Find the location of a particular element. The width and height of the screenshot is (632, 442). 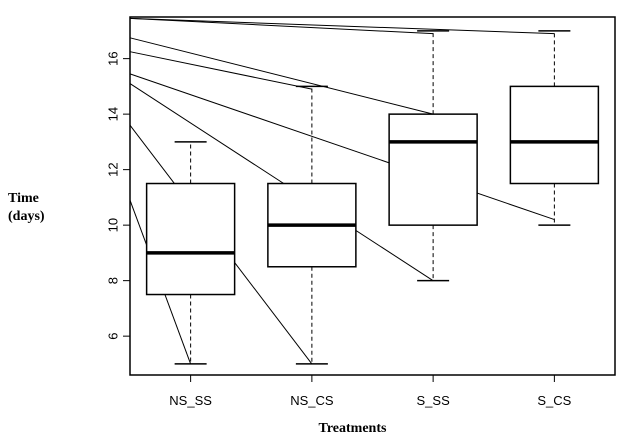

y-tick-label: 14 is located at coordinates (112, 114).